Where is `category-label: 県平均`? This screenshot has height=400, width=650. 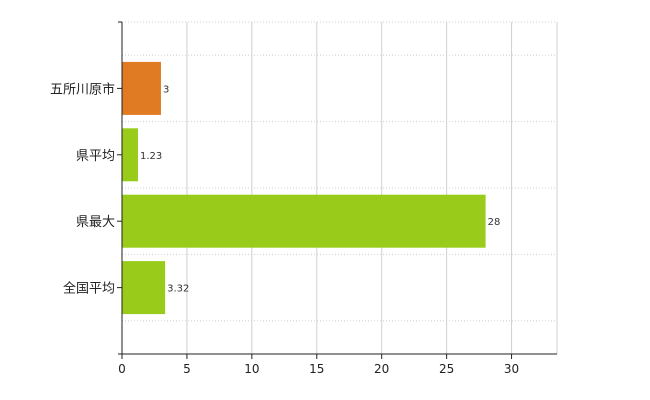 category-label: 県平均 is located at coordinates (95, 156).